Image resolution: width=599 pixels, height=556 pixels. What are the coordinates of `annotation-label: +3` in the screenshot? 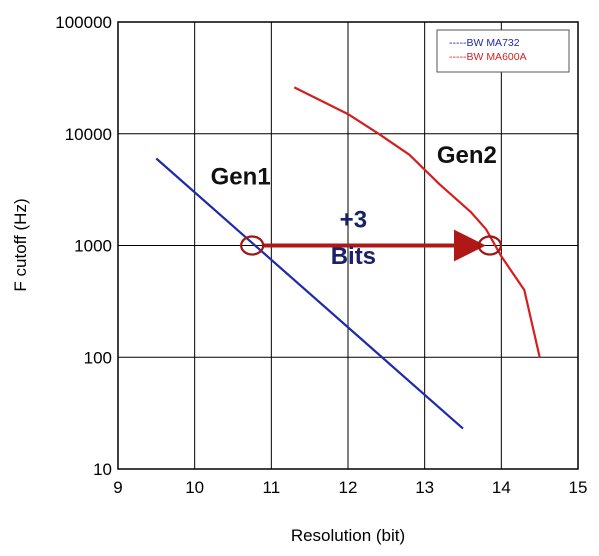 It's located at (353, 219).